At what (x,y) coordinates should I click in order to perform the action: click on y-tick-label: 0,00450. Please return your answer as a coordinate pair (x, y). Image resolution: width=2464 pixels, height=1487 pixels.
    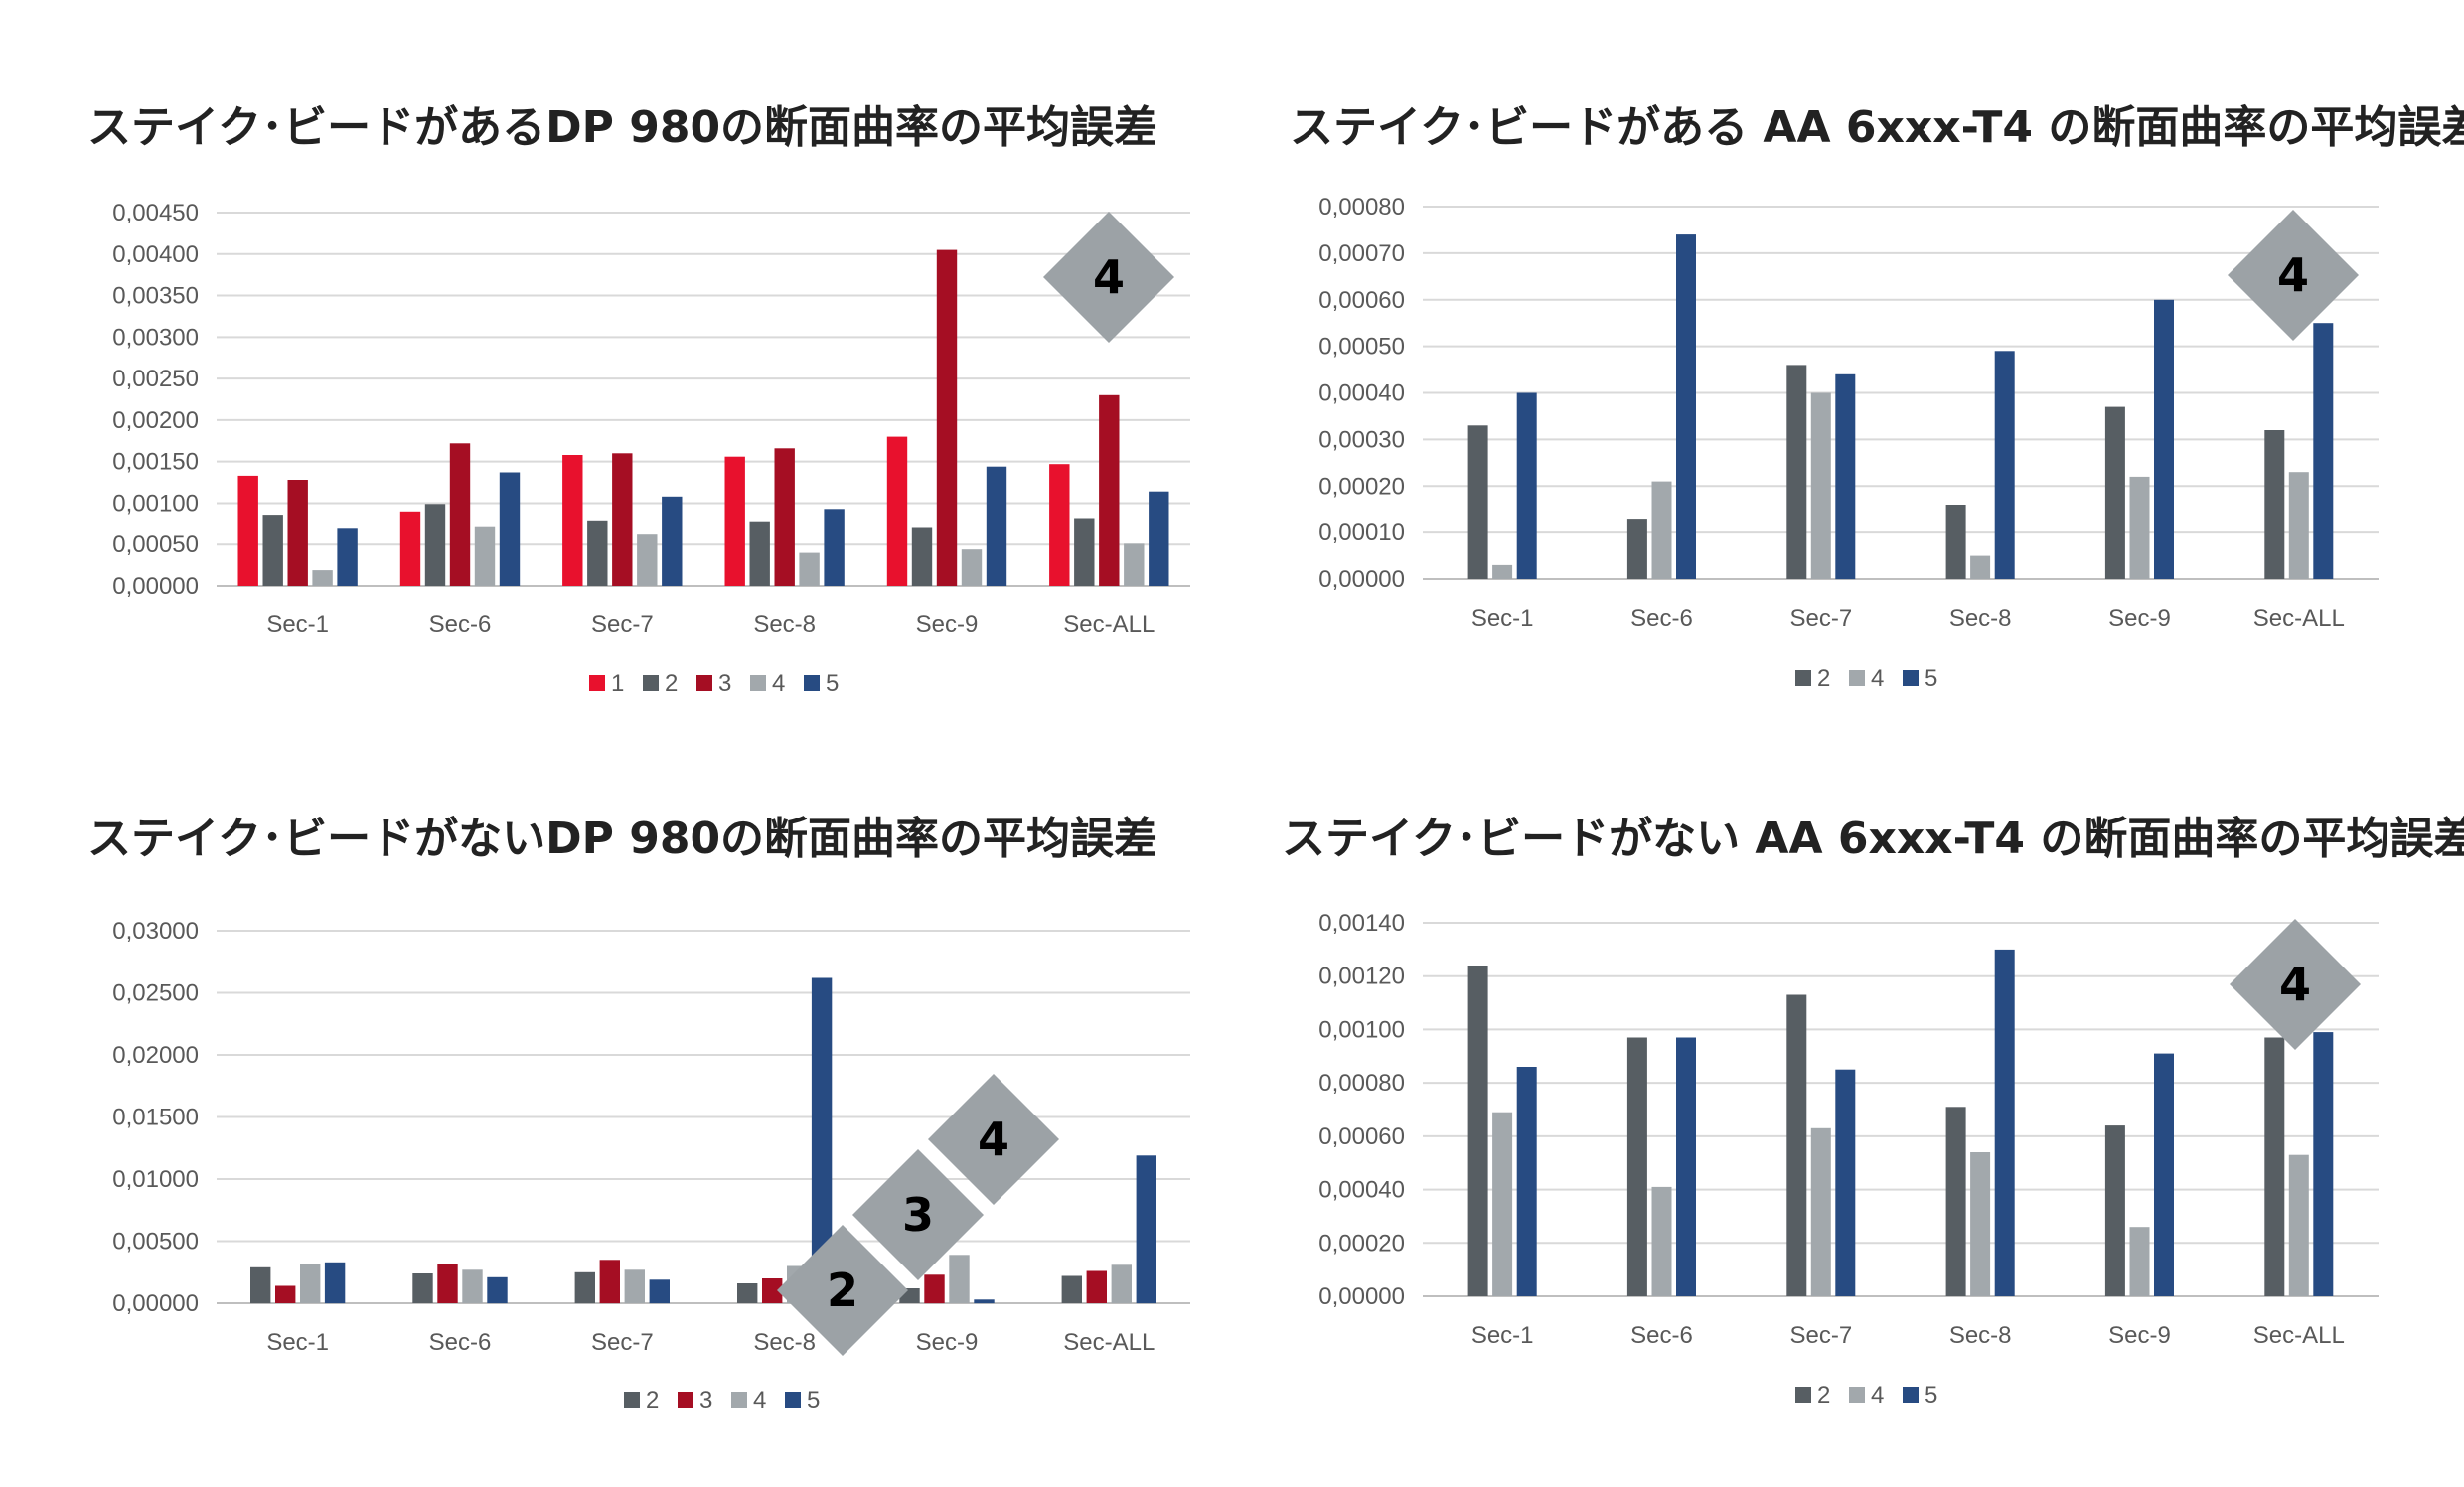
    Looking at the image, I should click on (155, 213).